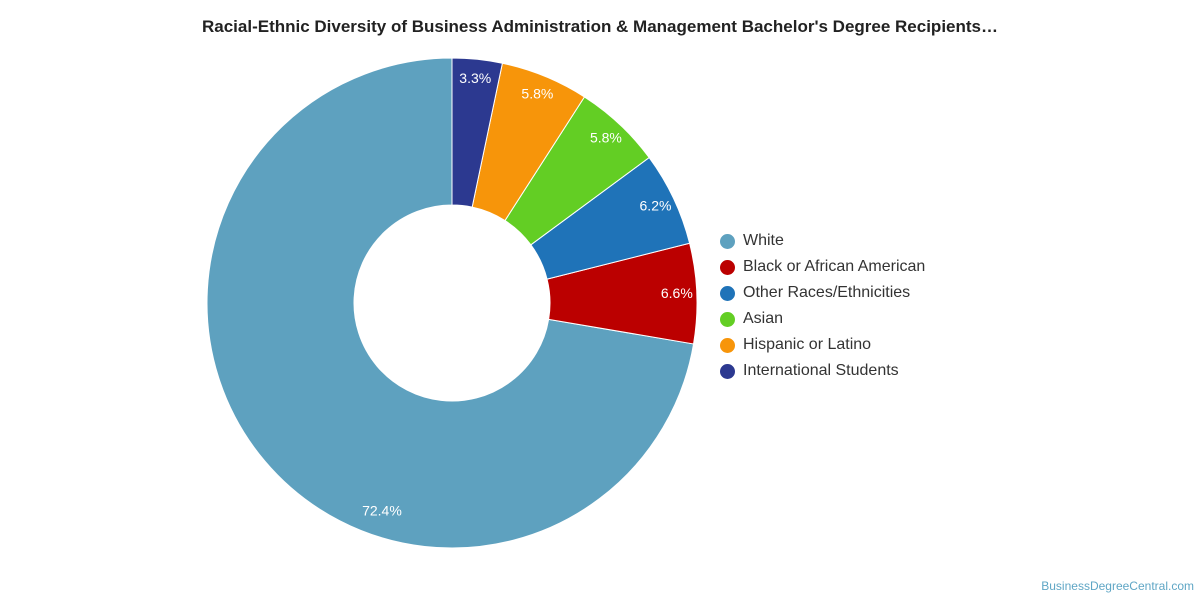 This screenshot has height=600, width=1200. Describe the element at coordinates (822, 319) in the screenshot. I see `legend-item: Asian` at that location.